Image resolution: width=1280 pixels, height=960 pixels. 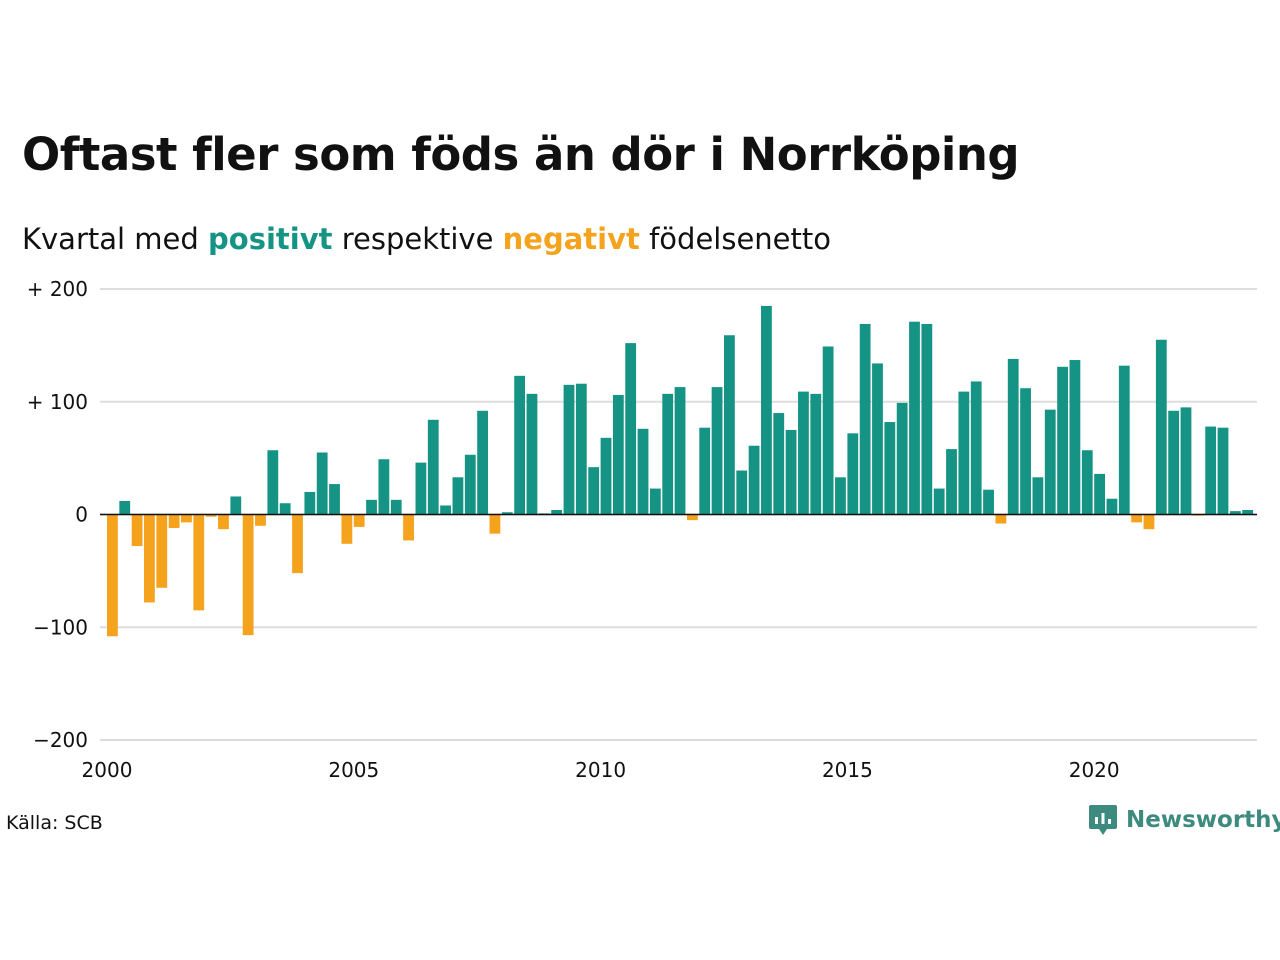 I want to click on newsworthy-logo: Newsworthy, so click(x=1184, y=820).